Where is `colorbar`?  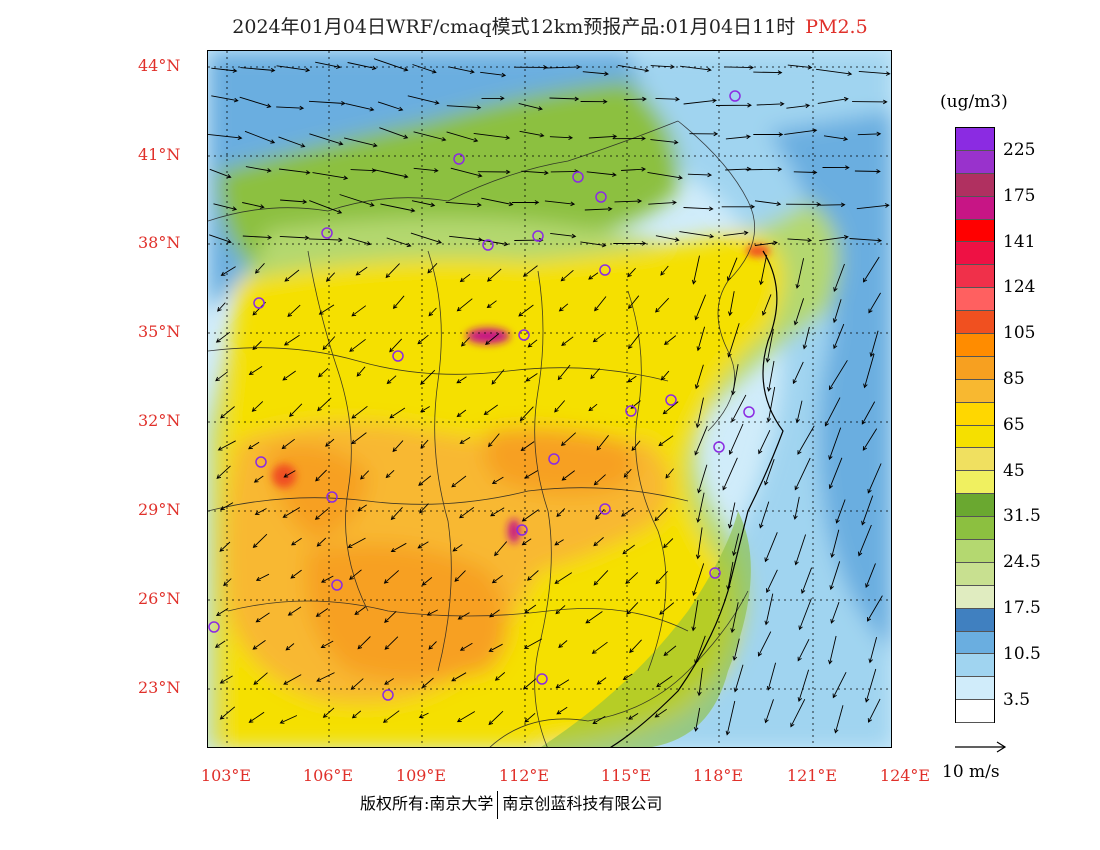
colorbar is located at coordinates (975, 425).